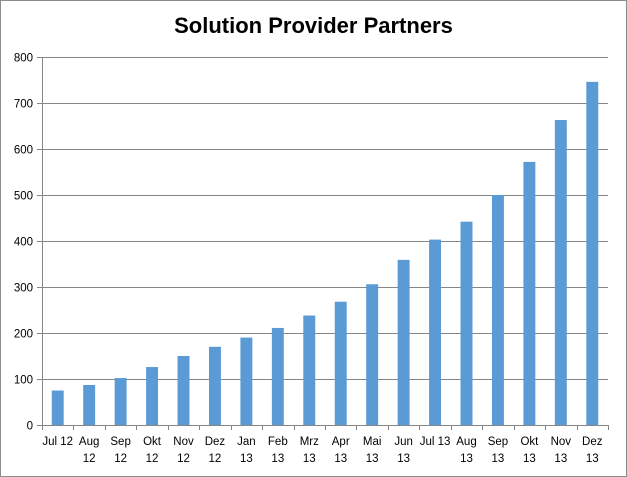 This screenshot has height=477, width=627. Describe the element at coordinates (341, 442) in the screenshot. I see `x-tick-label-line: Apr` at that location.